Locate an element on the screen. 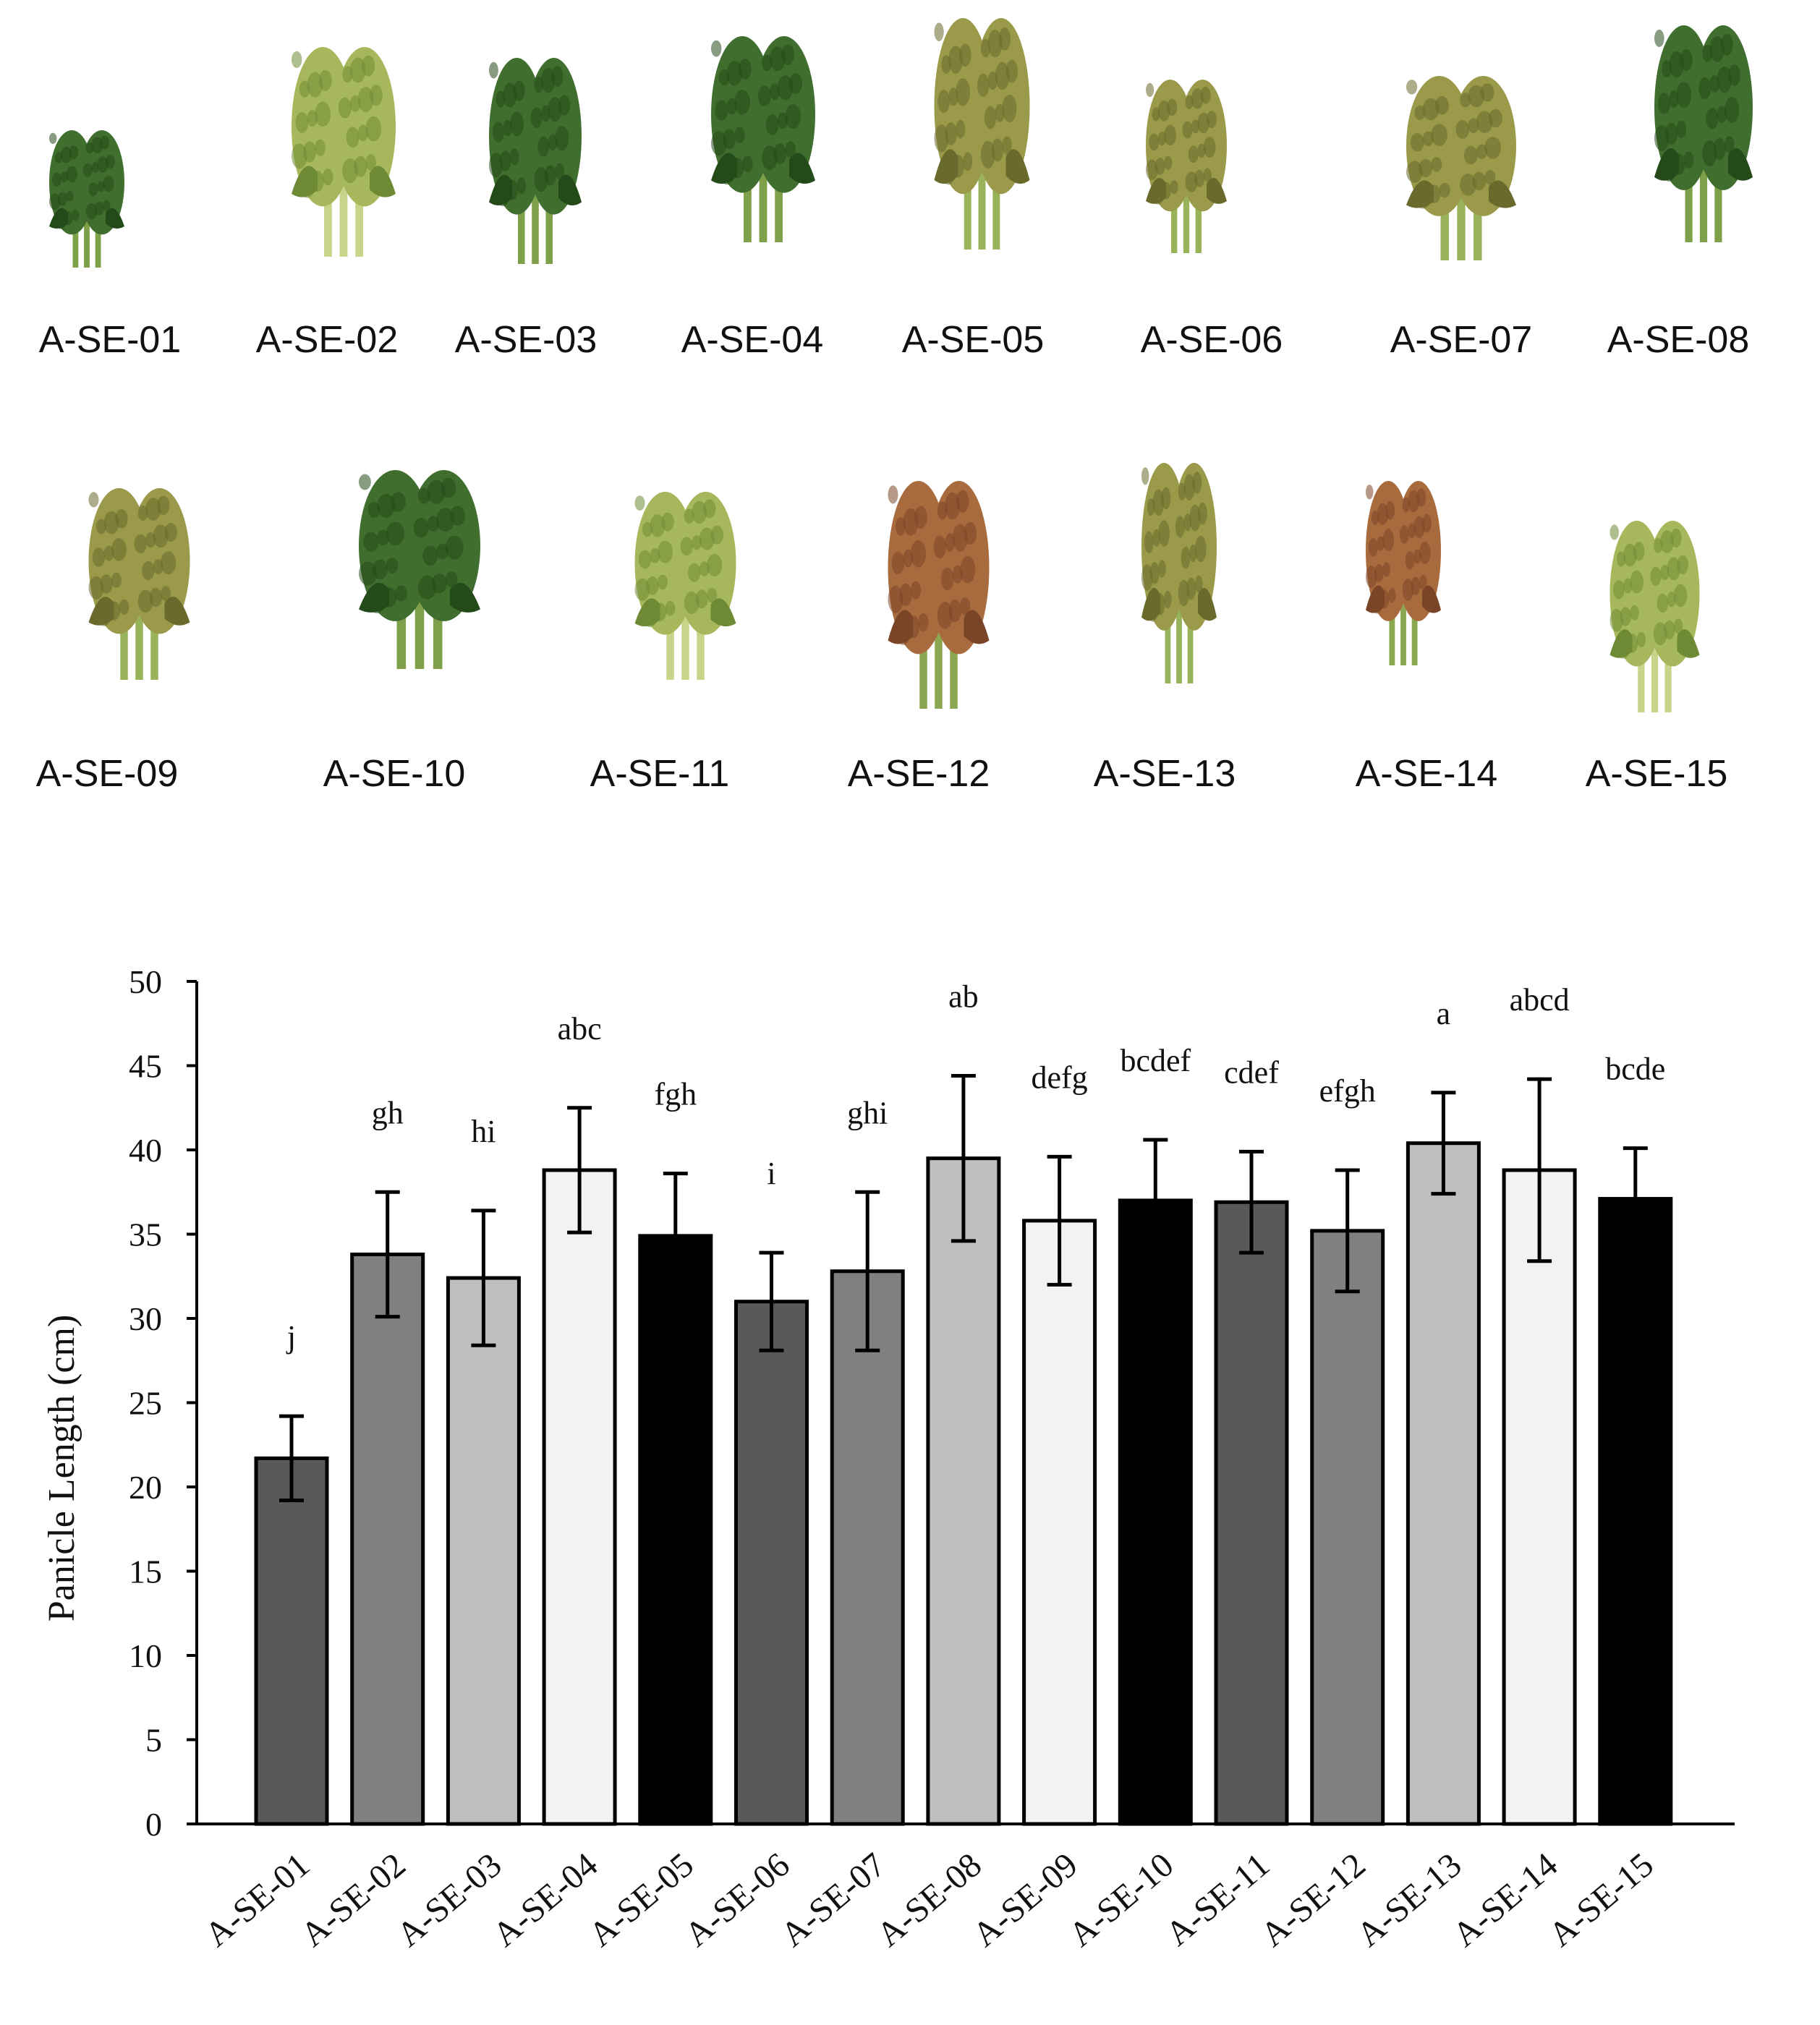 Image resolution: width=1820 pixels, height=2025 pixels. y-tick-label: 40 is located at coordinates (145, 1150).